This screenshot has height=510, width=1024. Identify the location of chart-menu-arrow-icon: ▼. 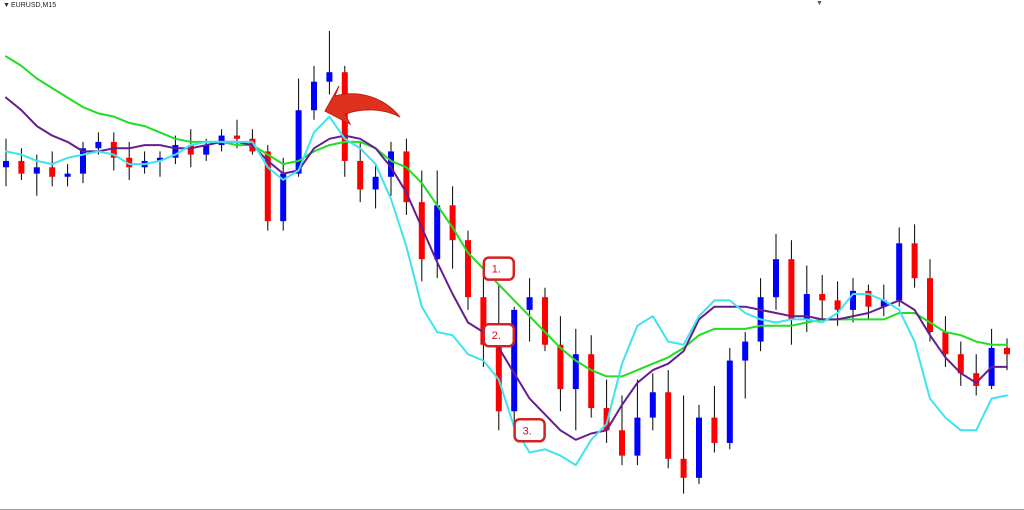
(6, 5).